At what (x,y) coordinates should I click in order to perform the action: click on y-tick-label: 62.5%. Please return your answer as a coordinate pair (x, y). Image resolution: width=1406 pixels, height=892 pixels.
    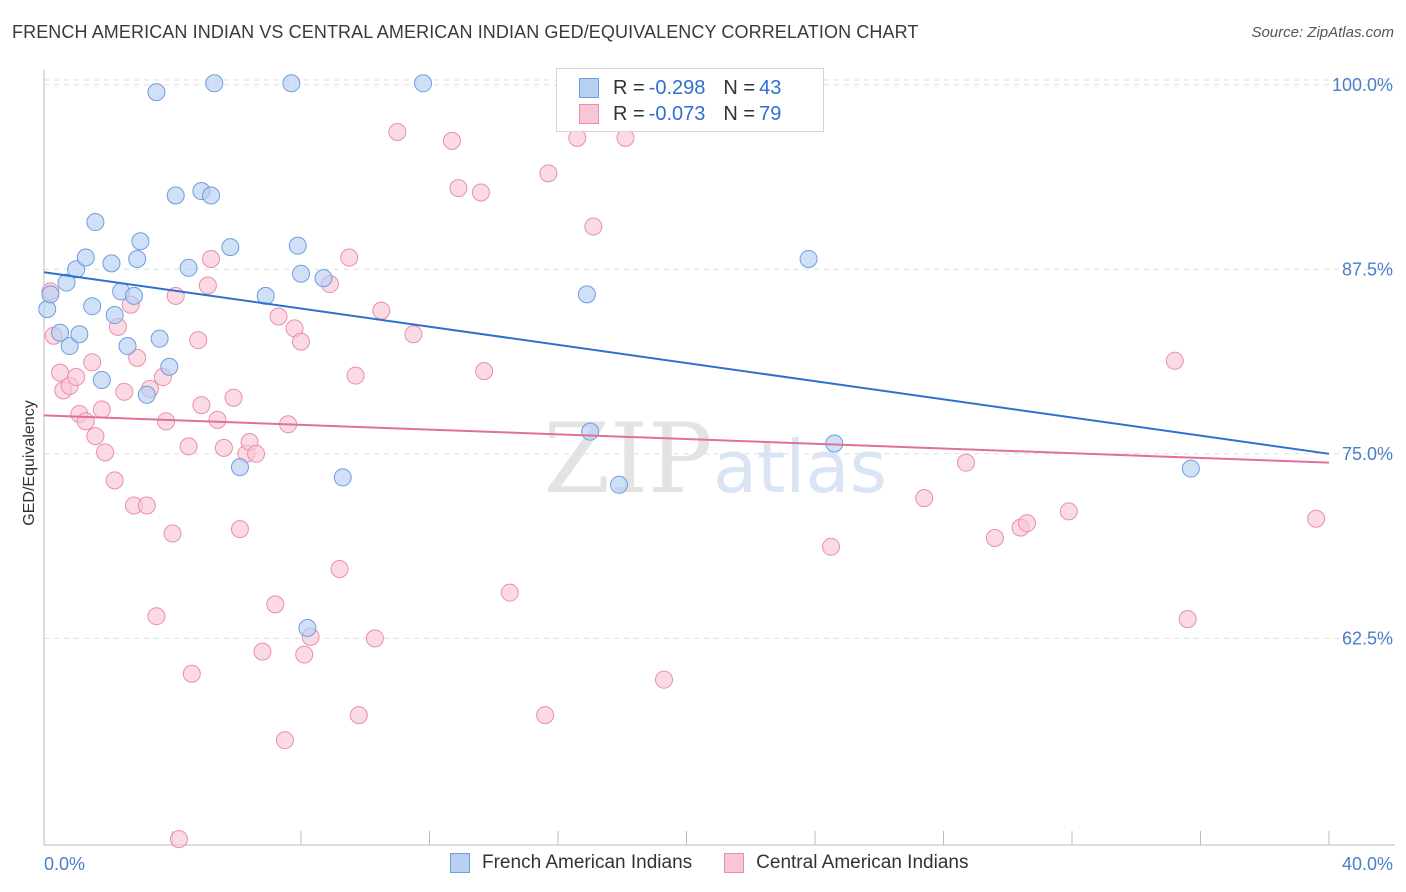
    Looking at the image, I should click on (1367, 638).